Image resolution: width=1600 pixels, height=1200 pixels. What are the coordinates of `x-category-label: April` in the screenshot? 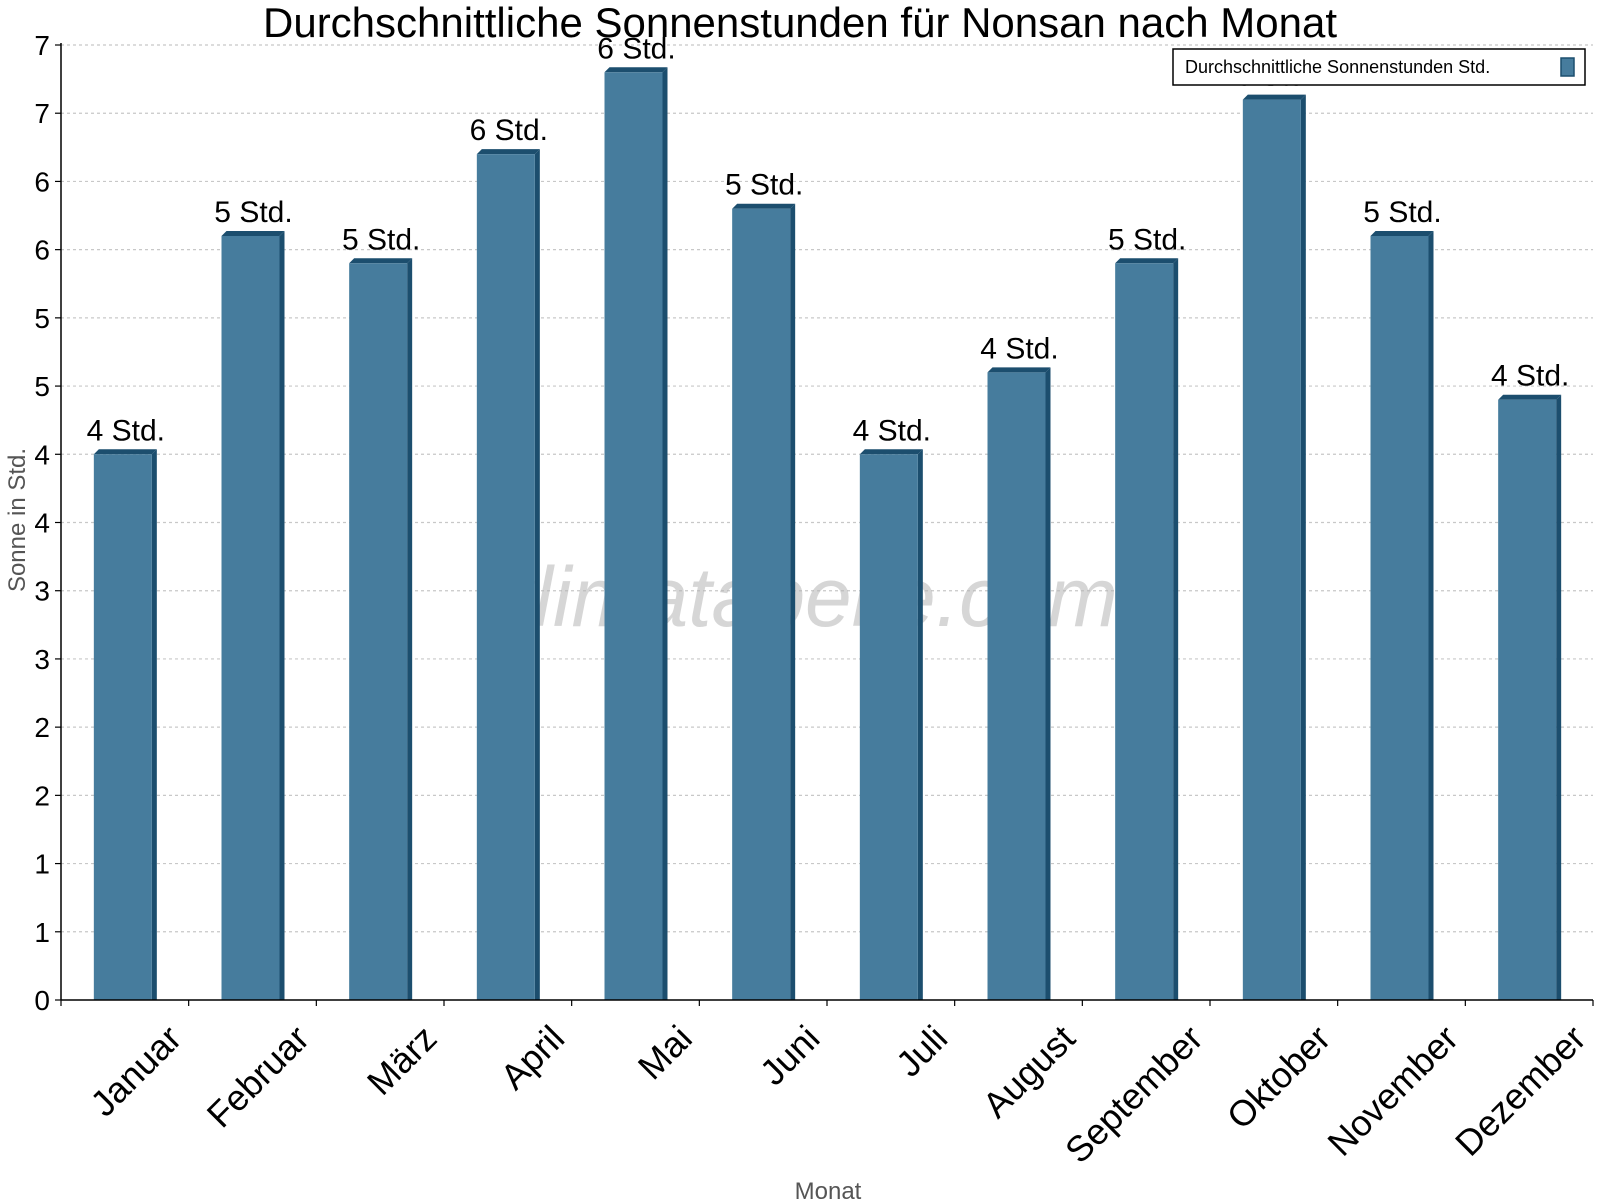 It's located at (532, 1057).